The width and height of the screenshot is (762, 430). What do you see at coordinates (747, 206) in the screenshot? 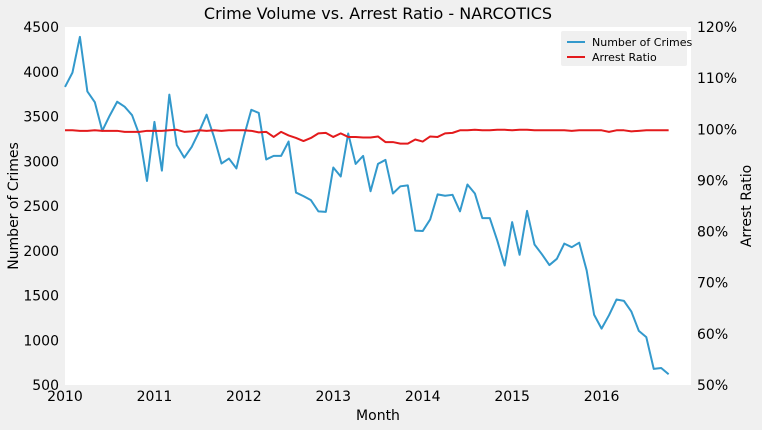
I see `y-axis-right-title: Arrest Ratio` at bounding box center [747, 206].